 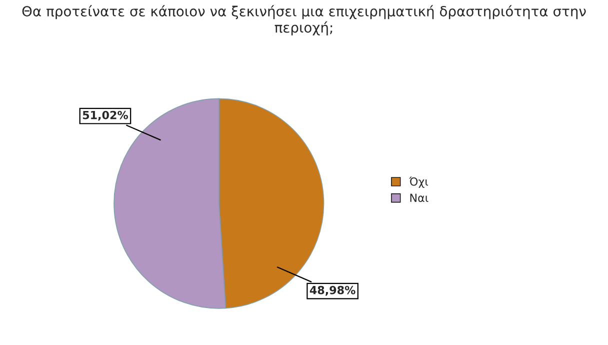 I want to click on data-label: 48,98%, so click(x=333, y=291).